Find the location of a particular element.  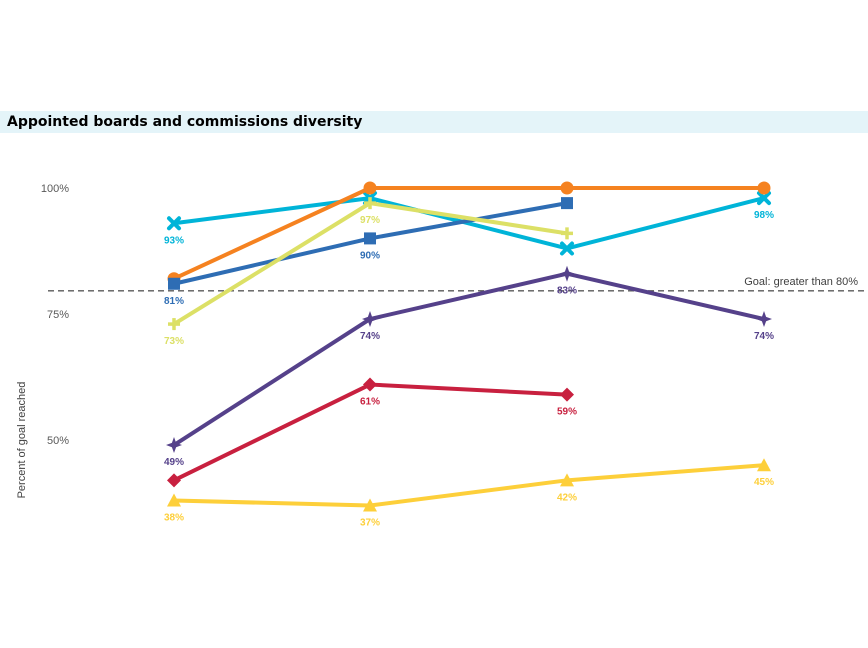

data-label: 90% is located at coordinates (370, 255).